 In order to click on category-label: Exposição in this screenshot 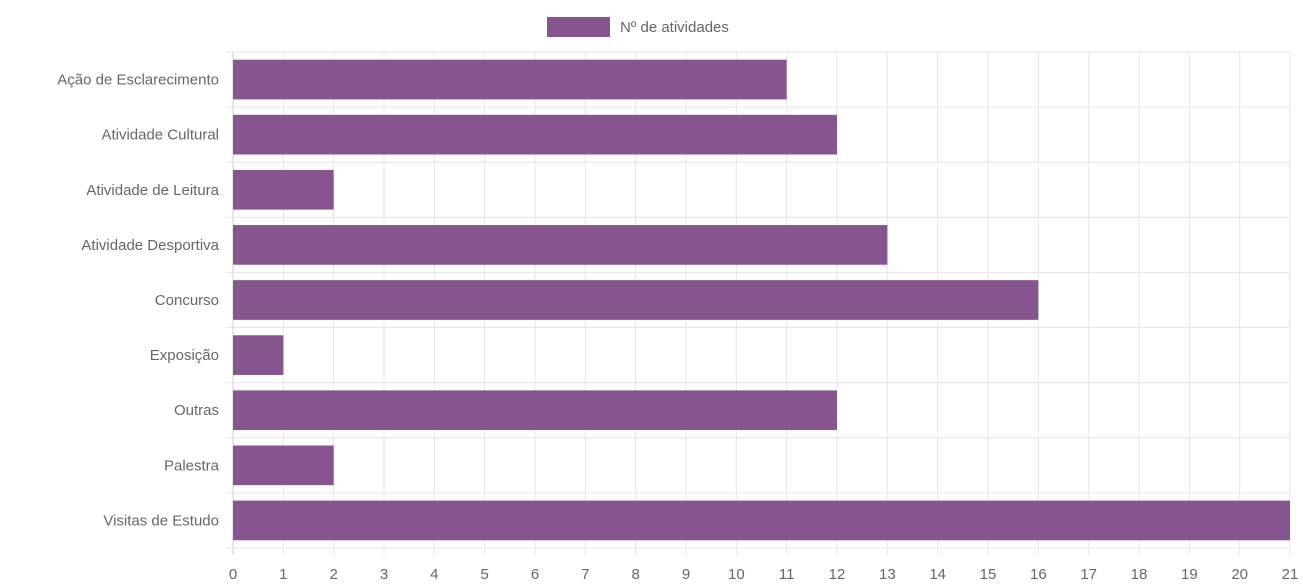, I will do `click(184, 355)`.